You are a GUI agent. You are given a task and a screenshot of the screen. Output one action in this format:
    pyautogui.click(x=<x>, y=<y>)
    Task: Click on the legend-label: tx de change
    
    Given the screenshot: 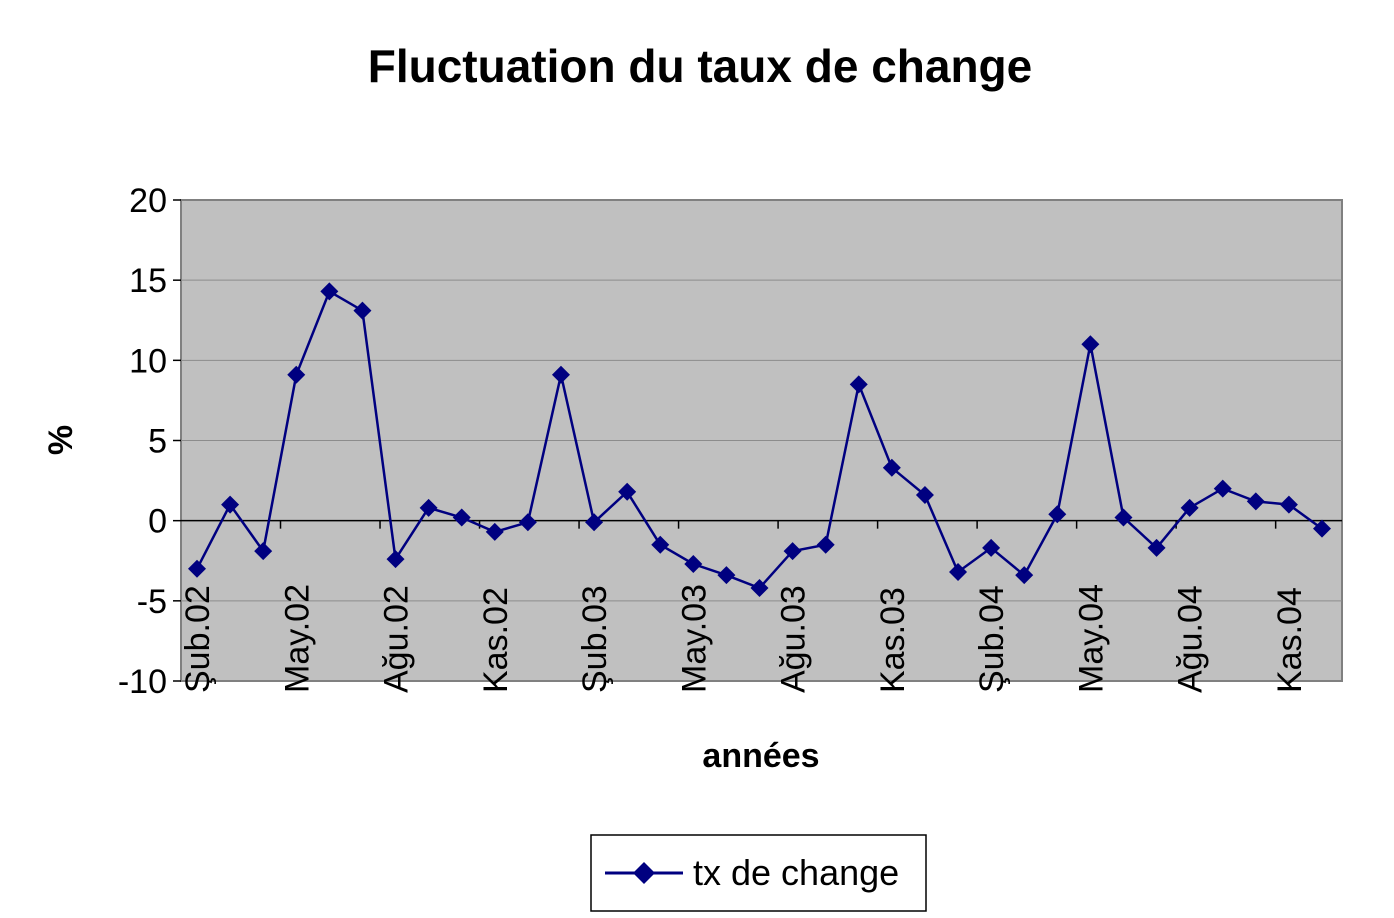 What is the action you would take?
    pyautogui.click(x=796, y=872)
    